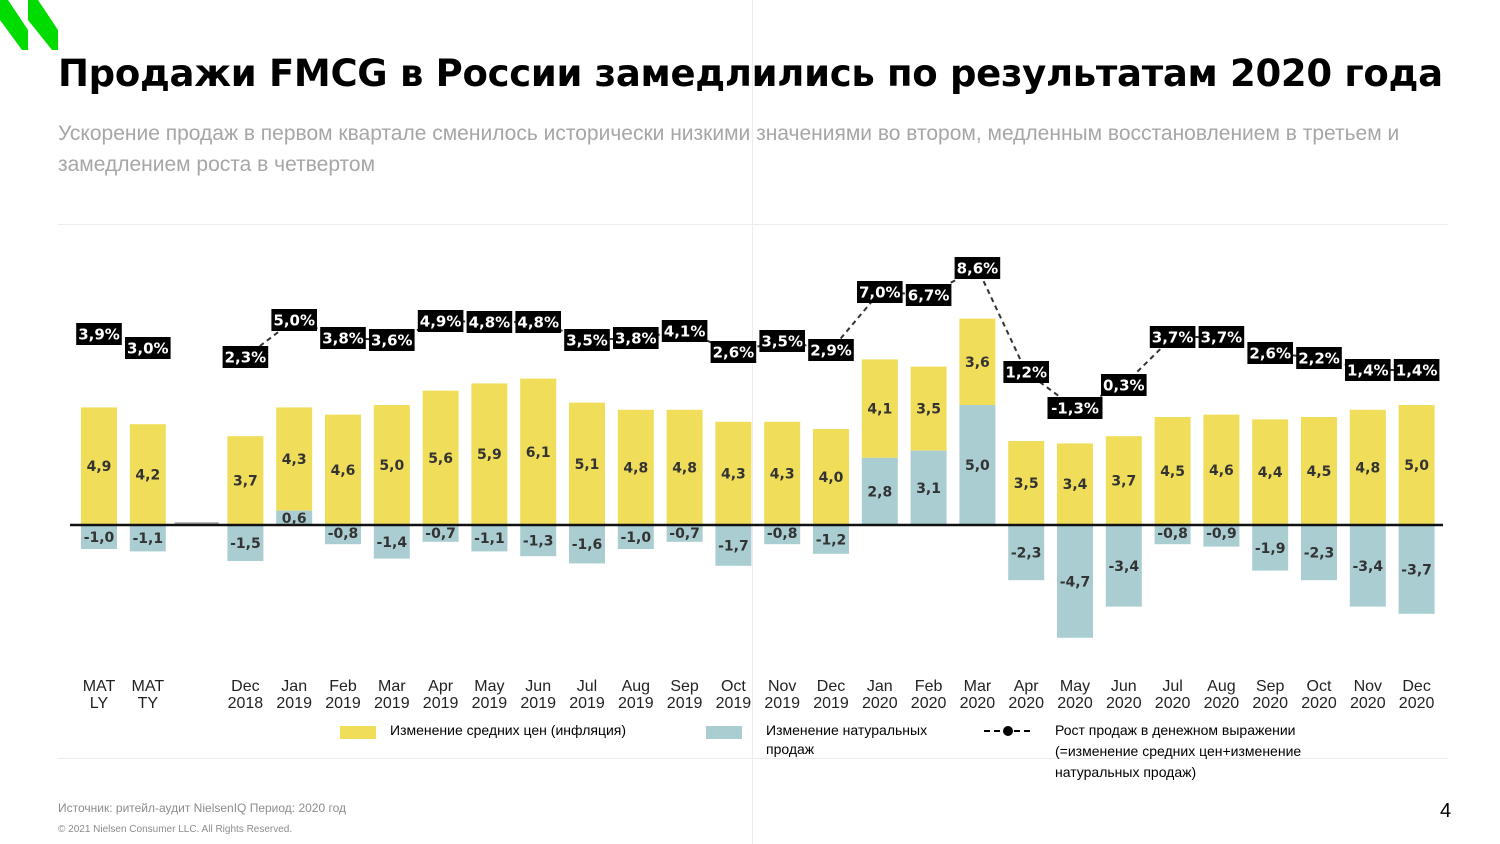 This screenshot has width=1500, height=844. Describe the element at coordinates (1417, 703) in the screenshot. I see `x-tick-label-27-bottom: 2020` at that location.